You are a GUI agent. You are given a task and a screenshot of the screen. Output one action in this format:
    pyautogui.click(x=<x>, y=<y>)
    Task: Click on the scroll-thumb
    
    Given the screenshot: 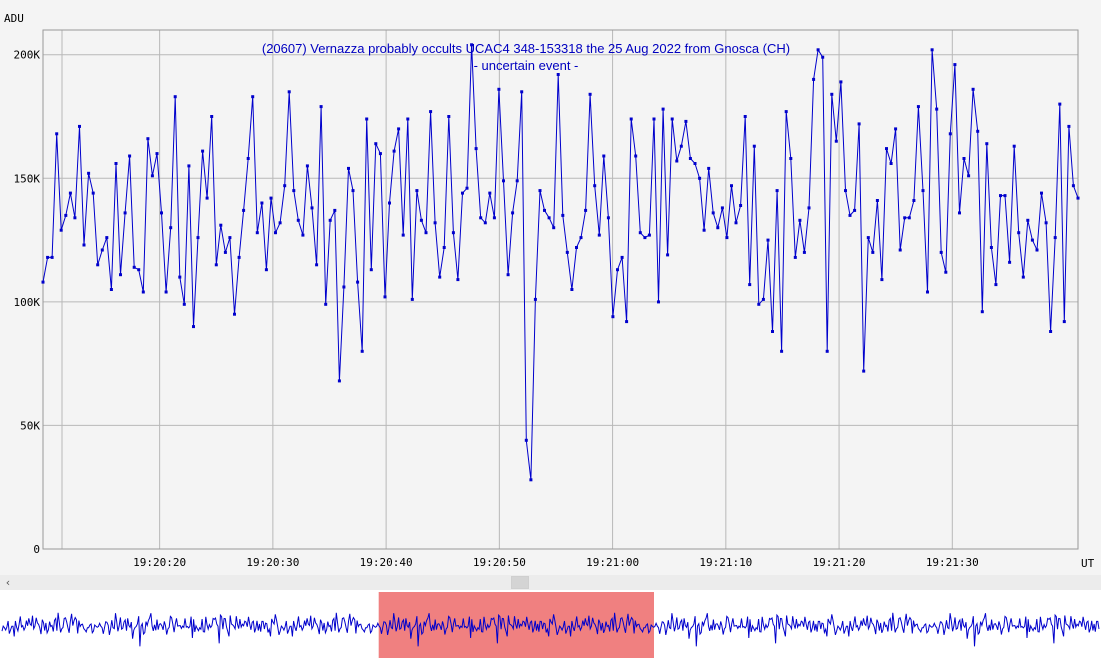 What is the action you would take?
    pyautogui.click(x=520, y=582)
    